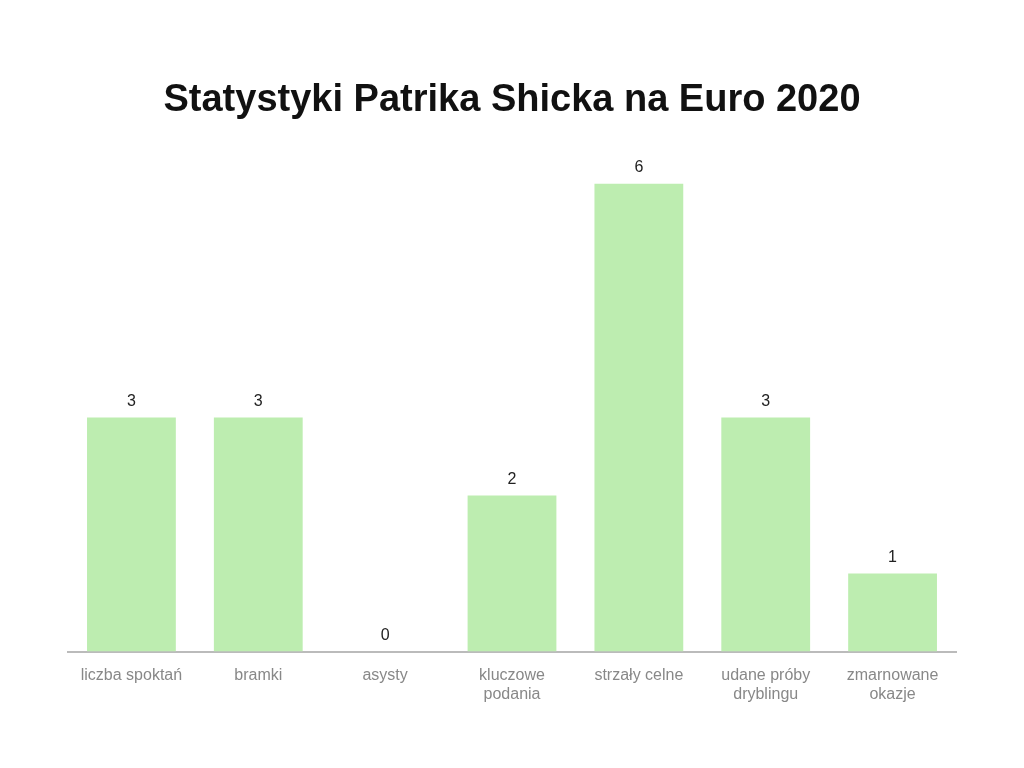 The height and width of the screenshot is (768, 1024). Describe the element at coordinates (512, 479) in the screenshot. I see `data-label: 2` at that location.